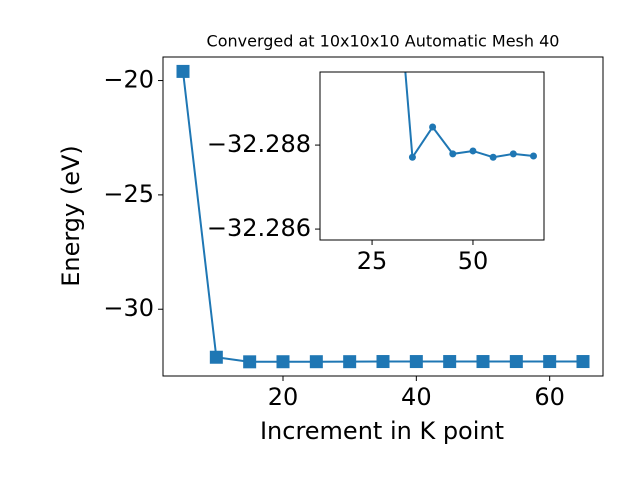  What do you see at coordinates (283, 397) in the screenshot?
I see `x-tick-label: 20` at bounding box center [283, 397].